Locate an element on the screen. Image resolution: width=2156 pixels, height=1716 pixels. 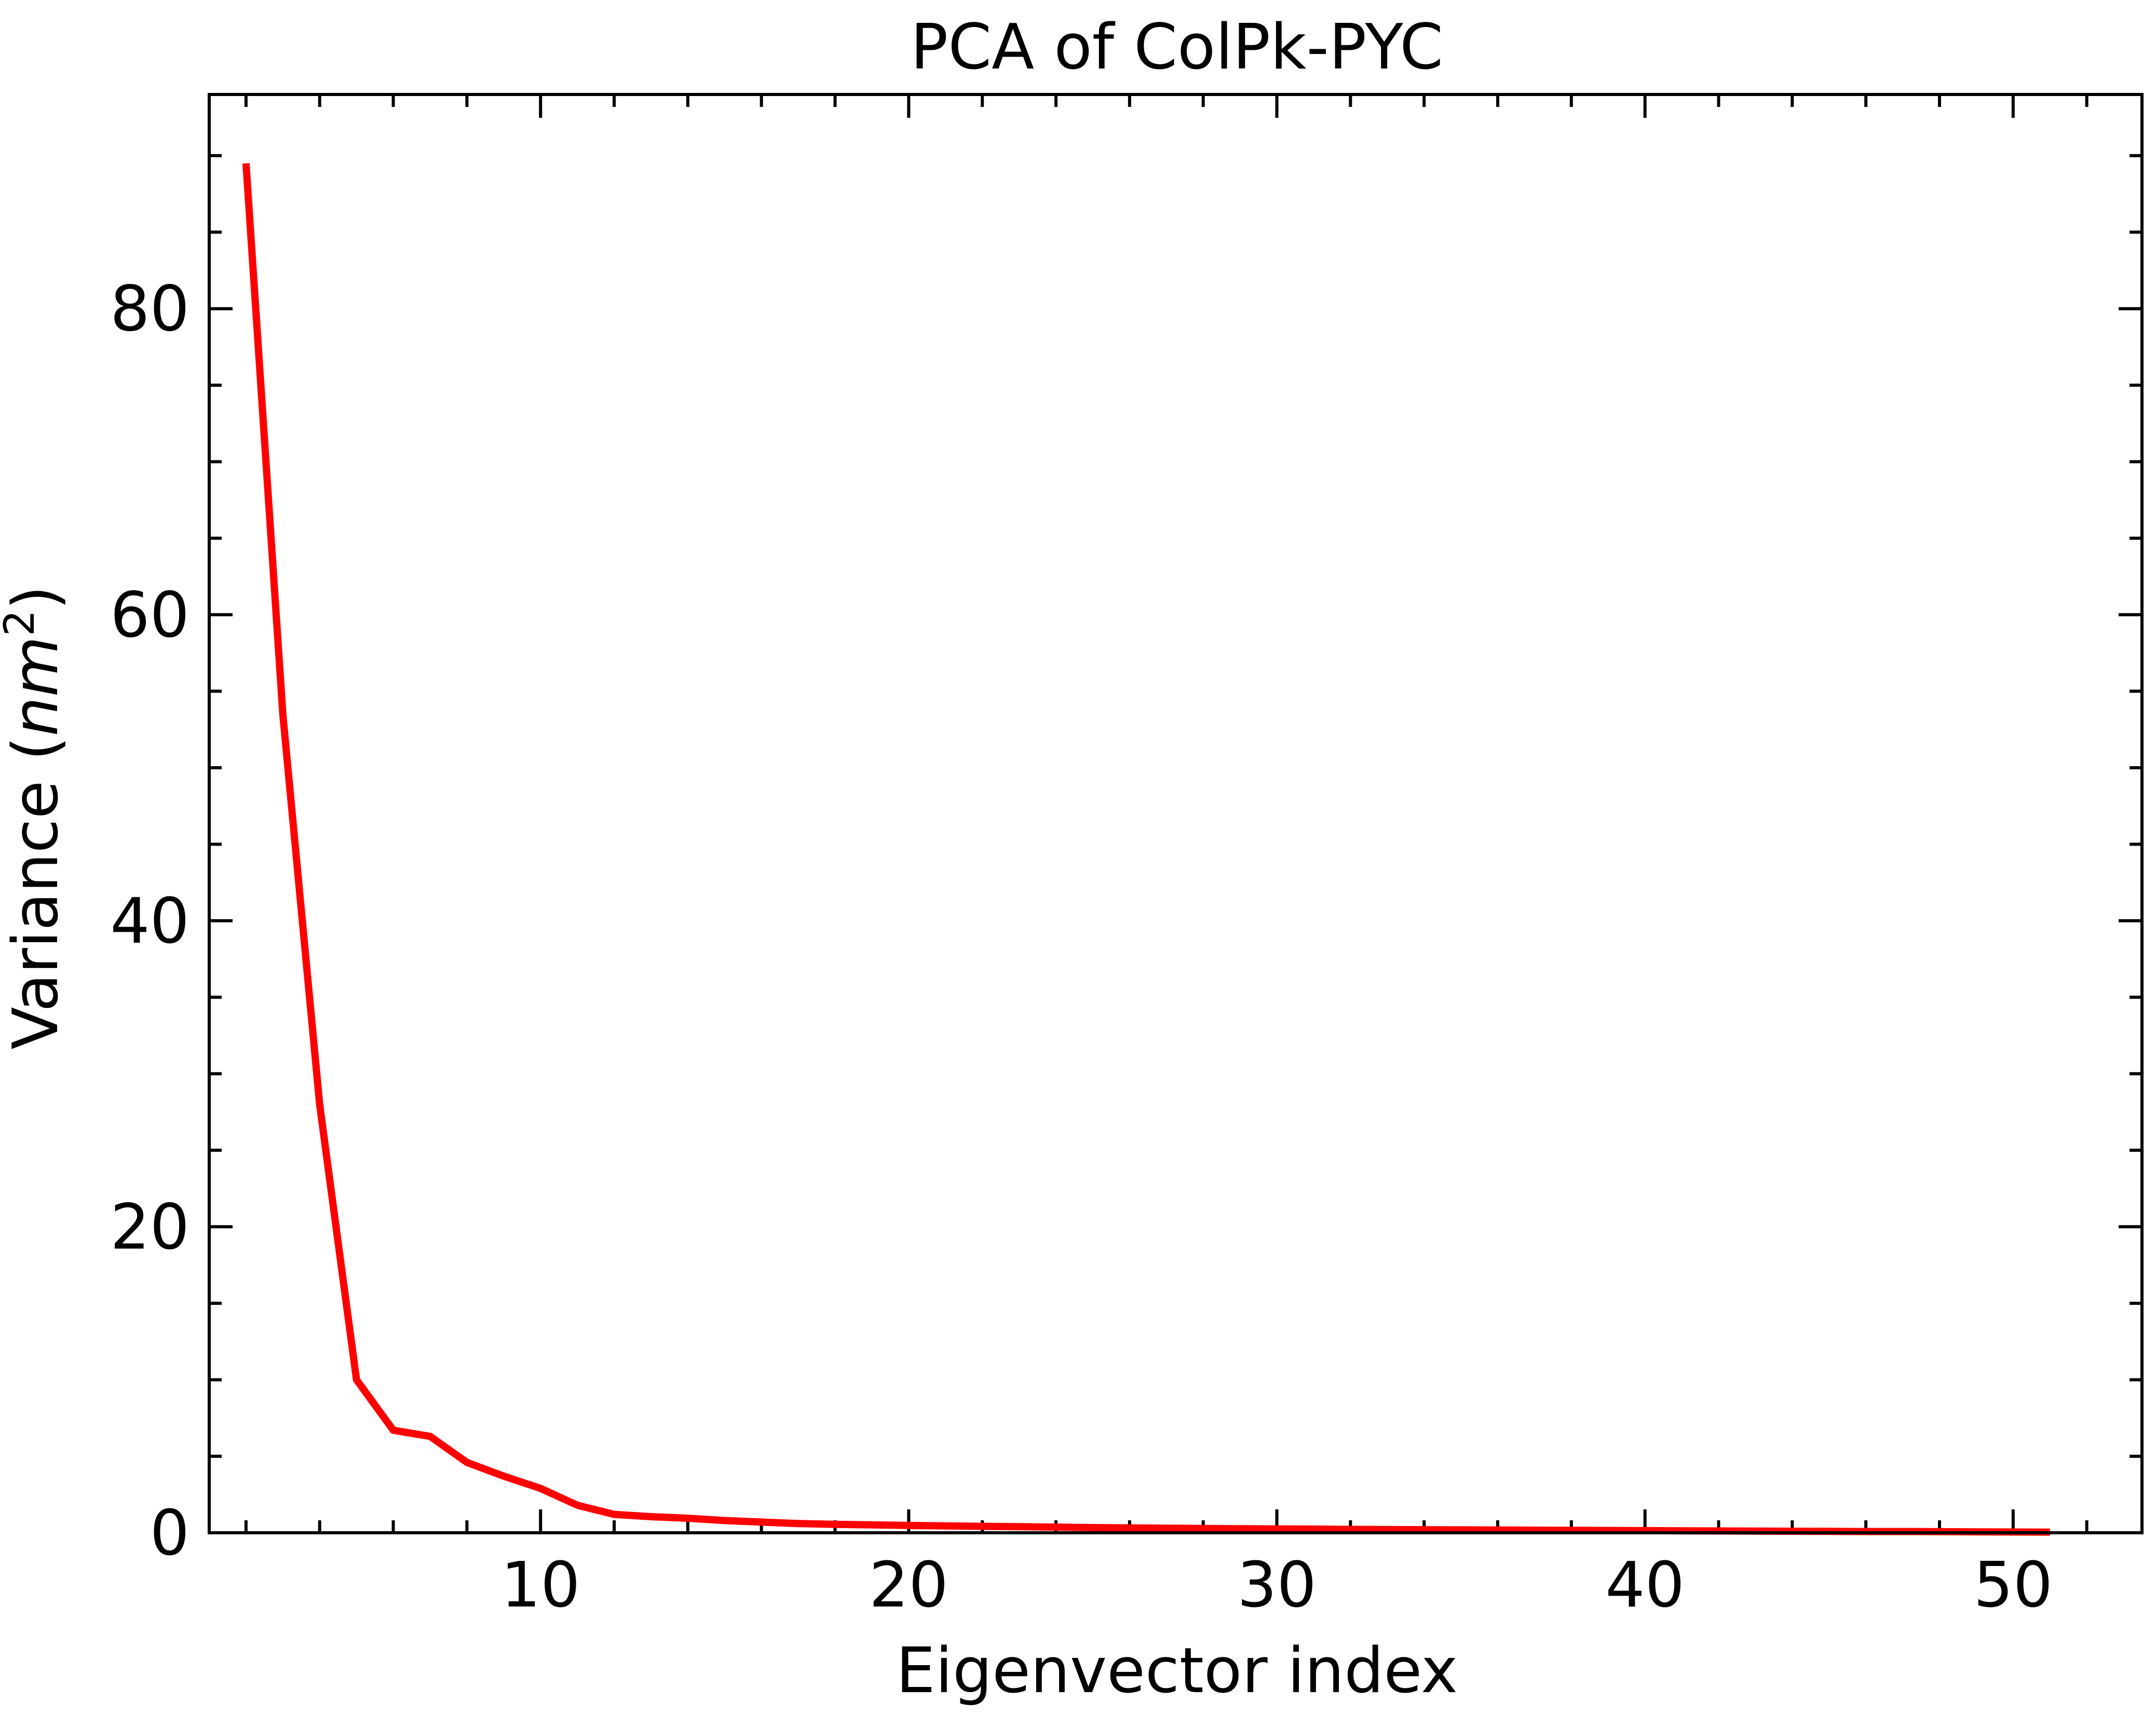
y-tick-label: 0 is located at coordinates (169, 1534).